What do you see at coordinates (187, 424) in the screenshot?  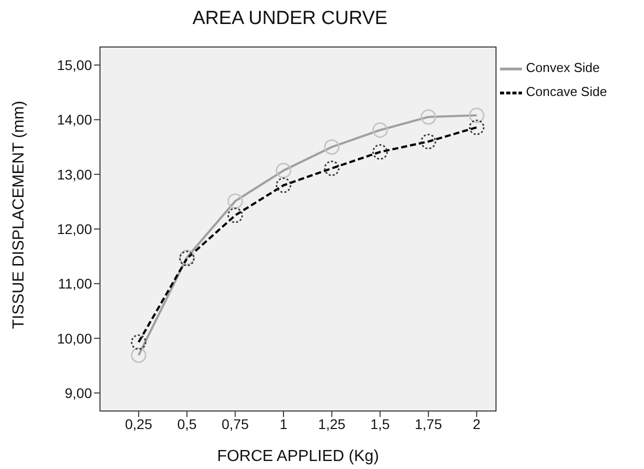 I see `x-tick-label: 0,5` at bounding box center [187, 424].